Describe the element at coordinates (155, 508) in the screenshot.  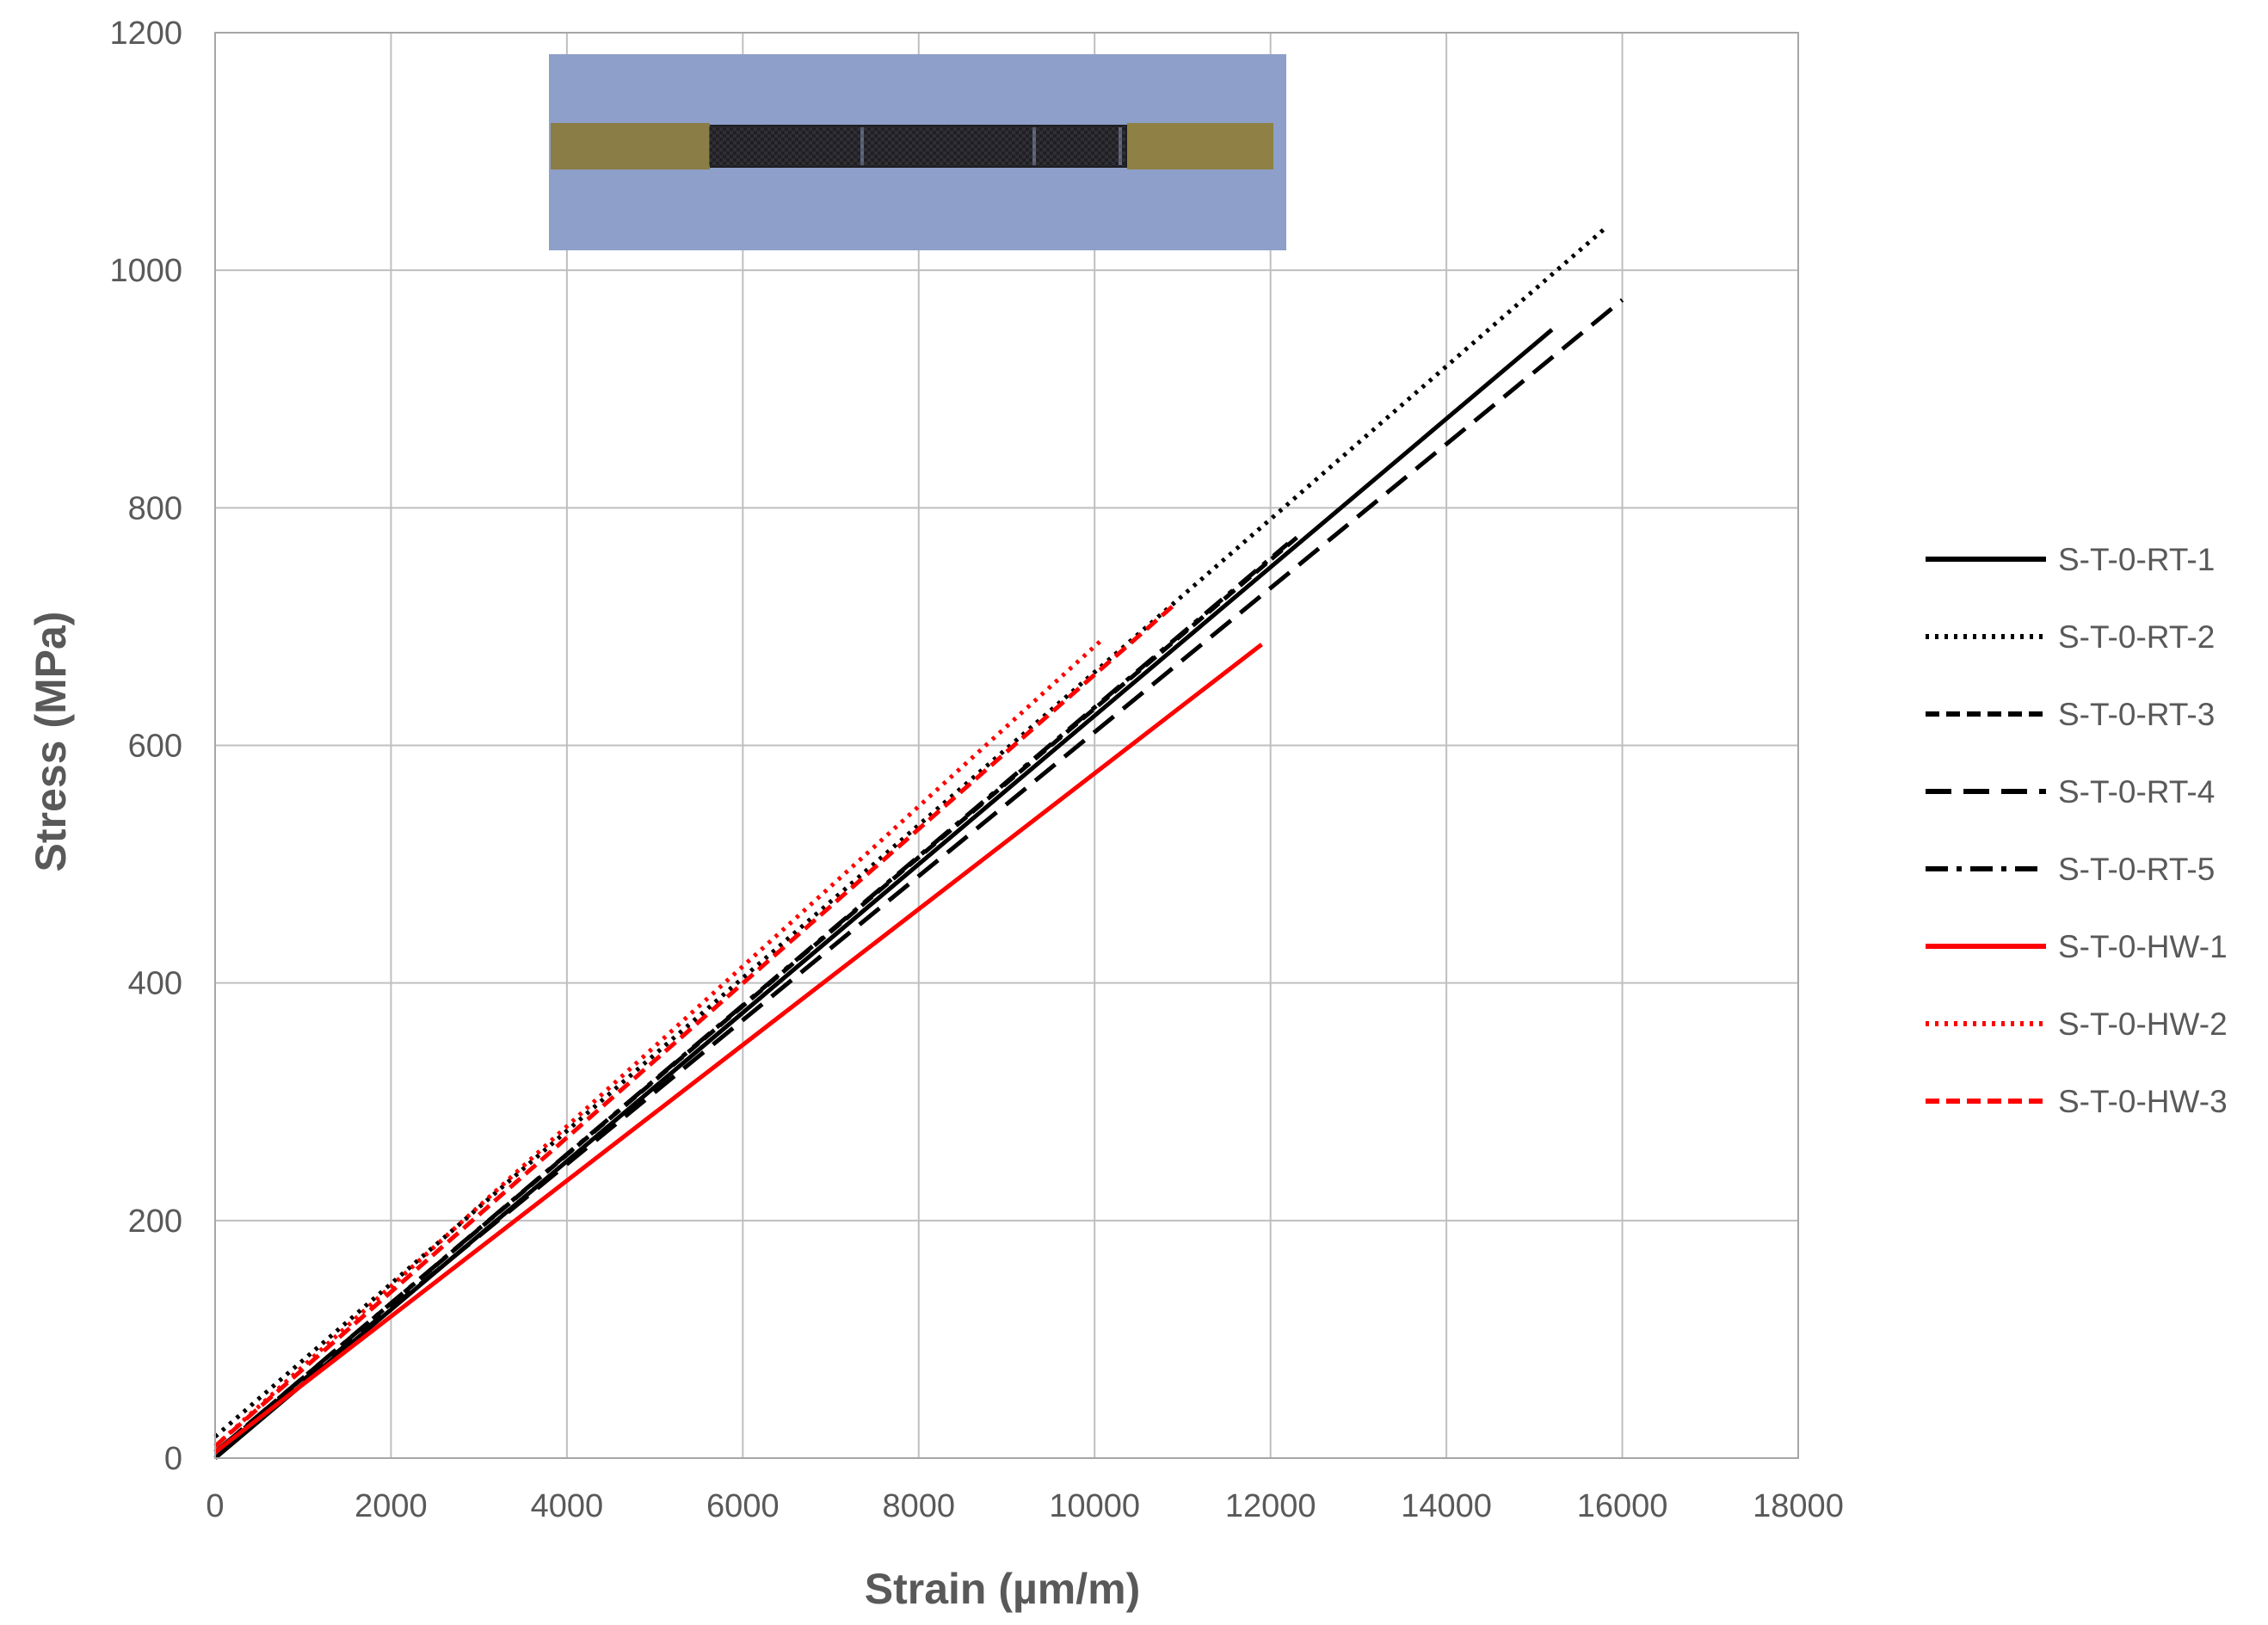
I see `y-tick-label: 800` at that location.